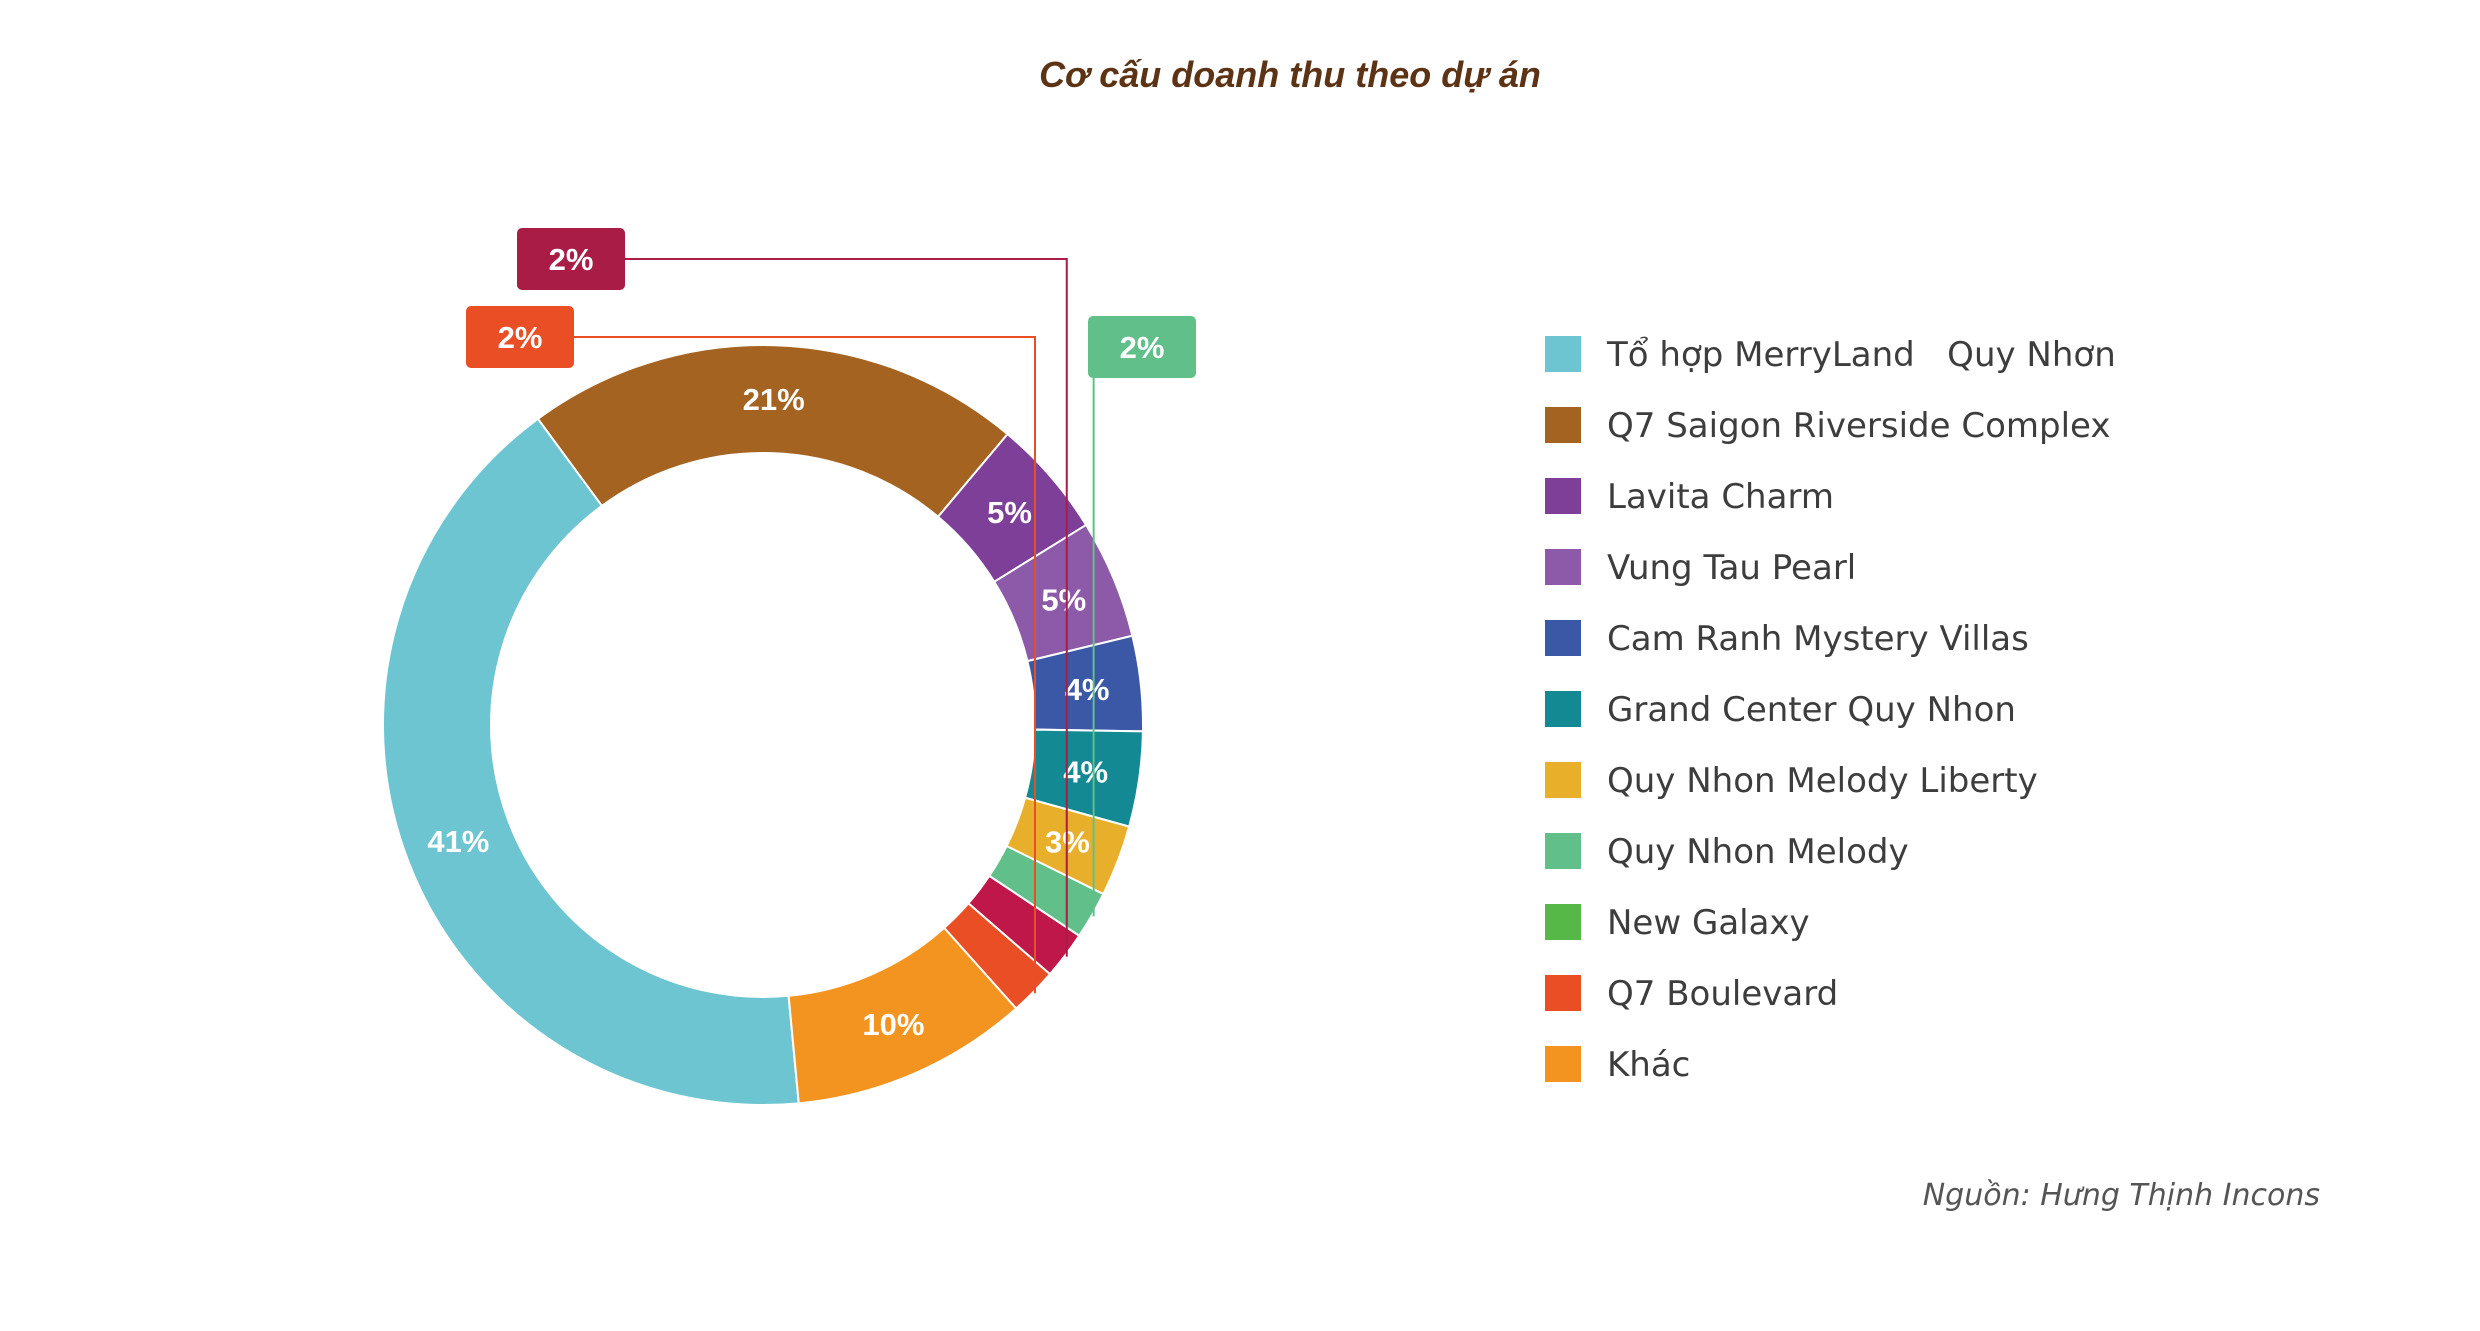 Image resolution: width=2480 pixels, height=1331 pixels. Describe the element at coordinates (591, 761) in the screenshot. I see `slice-to-hop-merryland-quy-nhon` at that location.